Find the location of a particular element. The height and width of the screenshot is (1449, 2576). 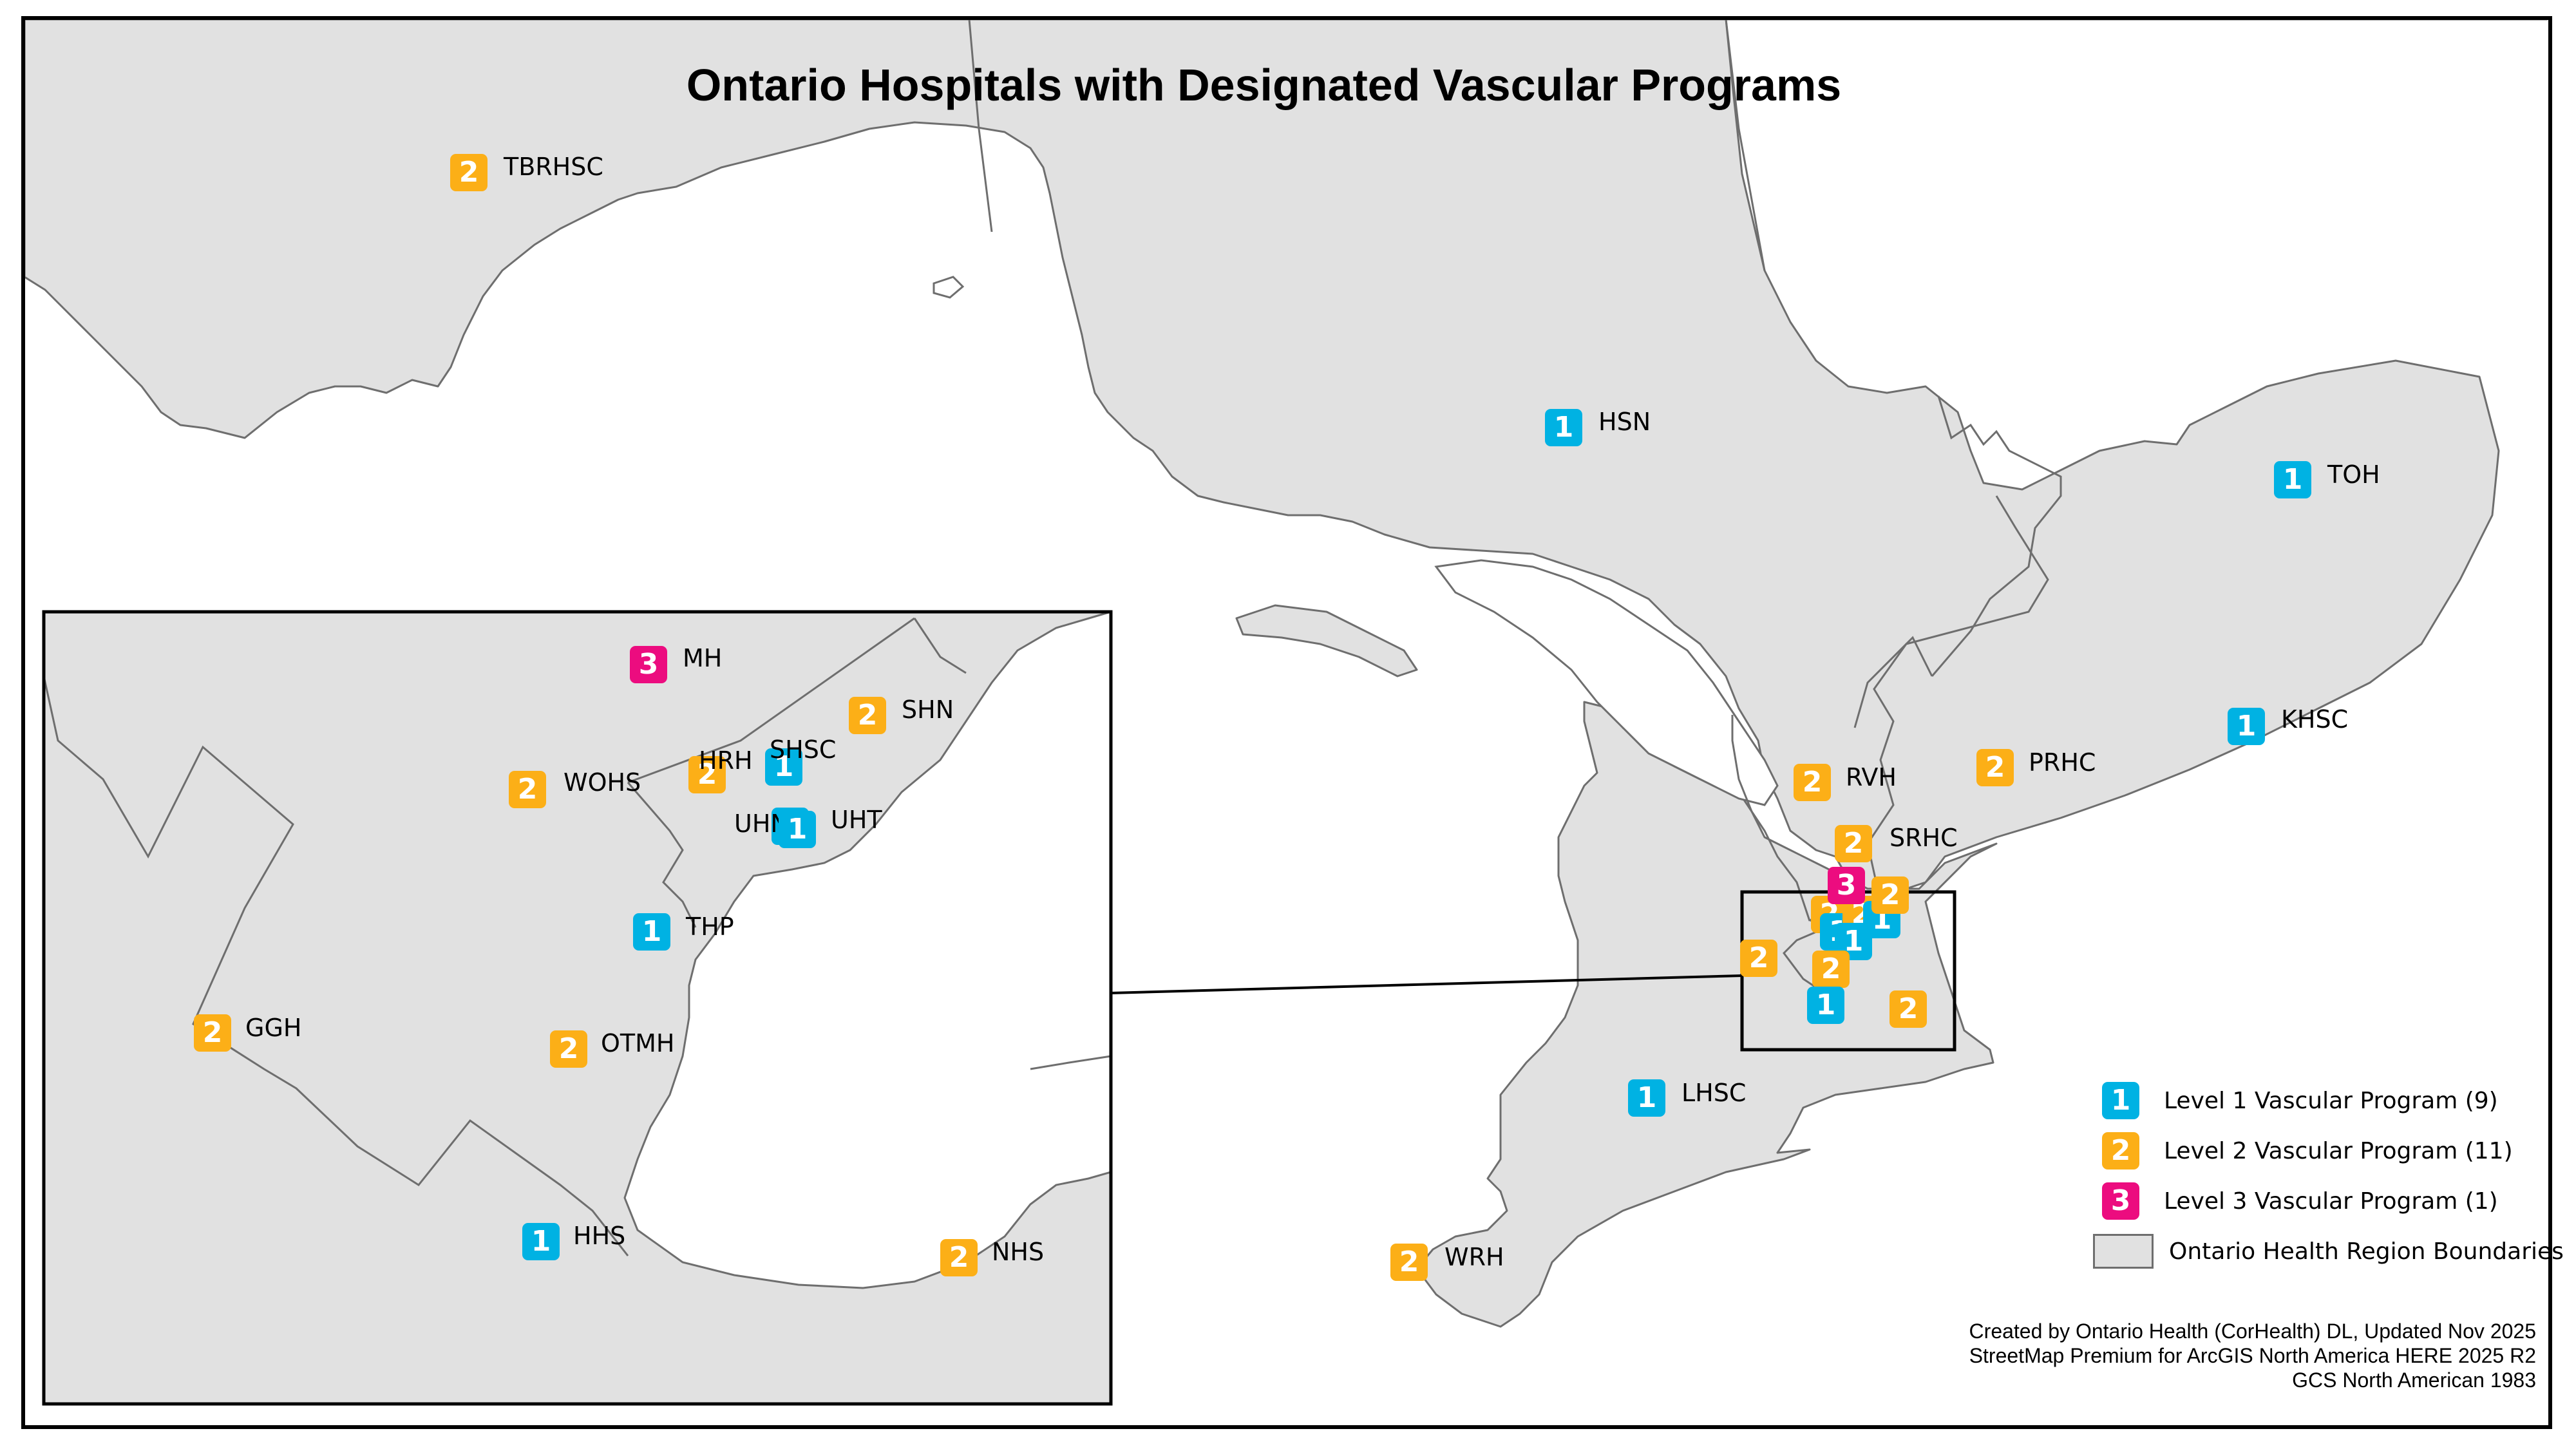

legend-item-level2: 2 Level 2 Vascular Program (11) is located at coordinates (2328, 1151).